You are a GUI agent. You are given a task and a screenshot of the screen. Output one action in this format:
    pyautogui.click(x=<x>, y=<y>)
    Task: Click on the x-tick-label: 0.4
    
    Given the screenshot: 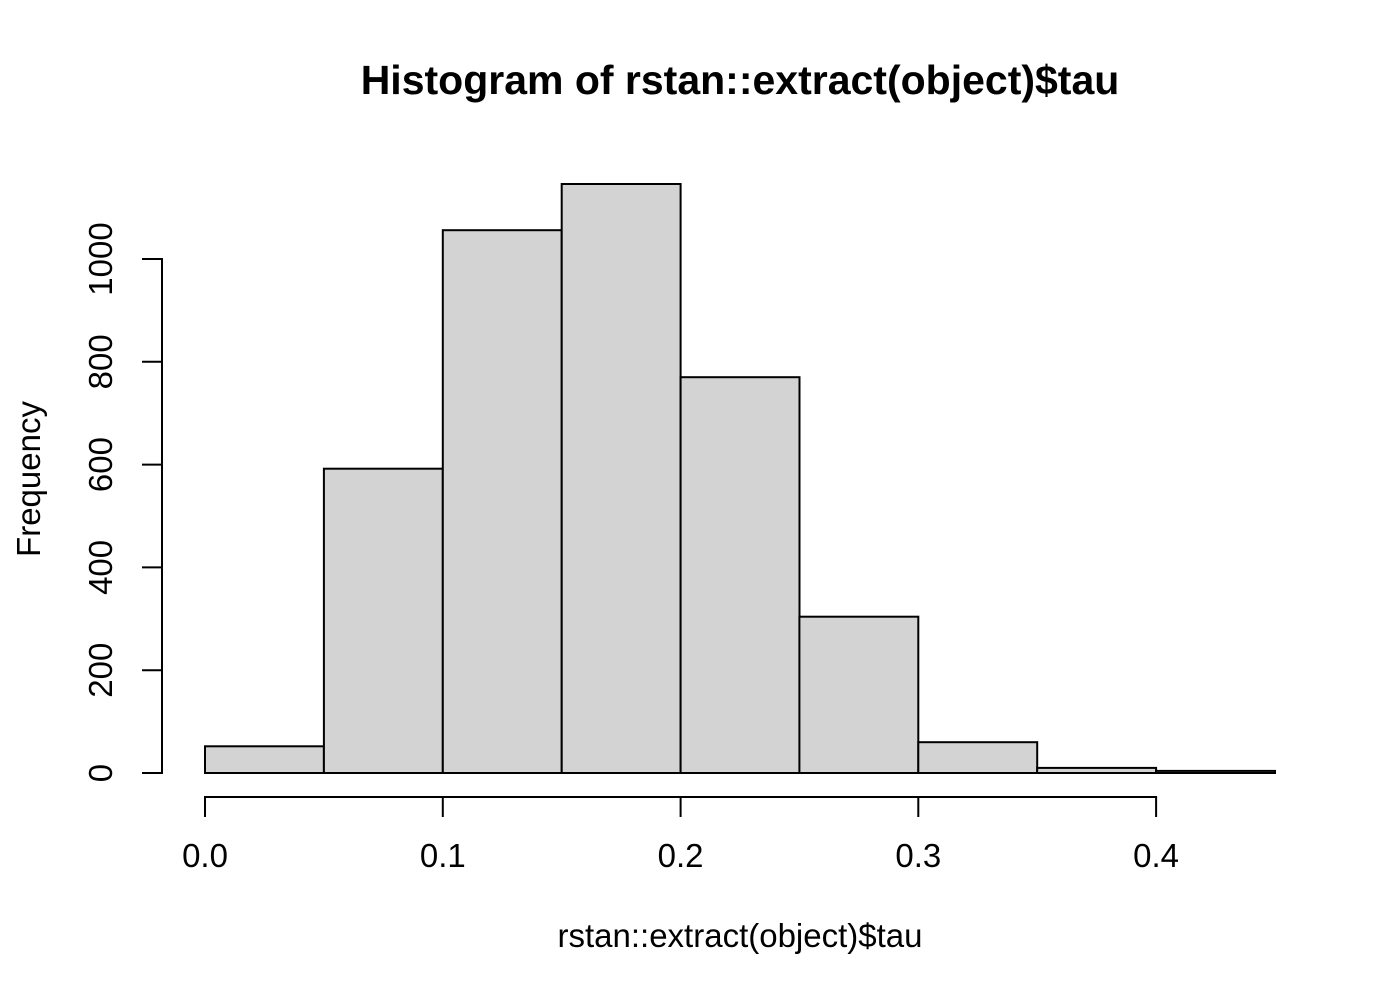 What is the action you would take?
    pyautogui.click(x=1156, y=855)
    